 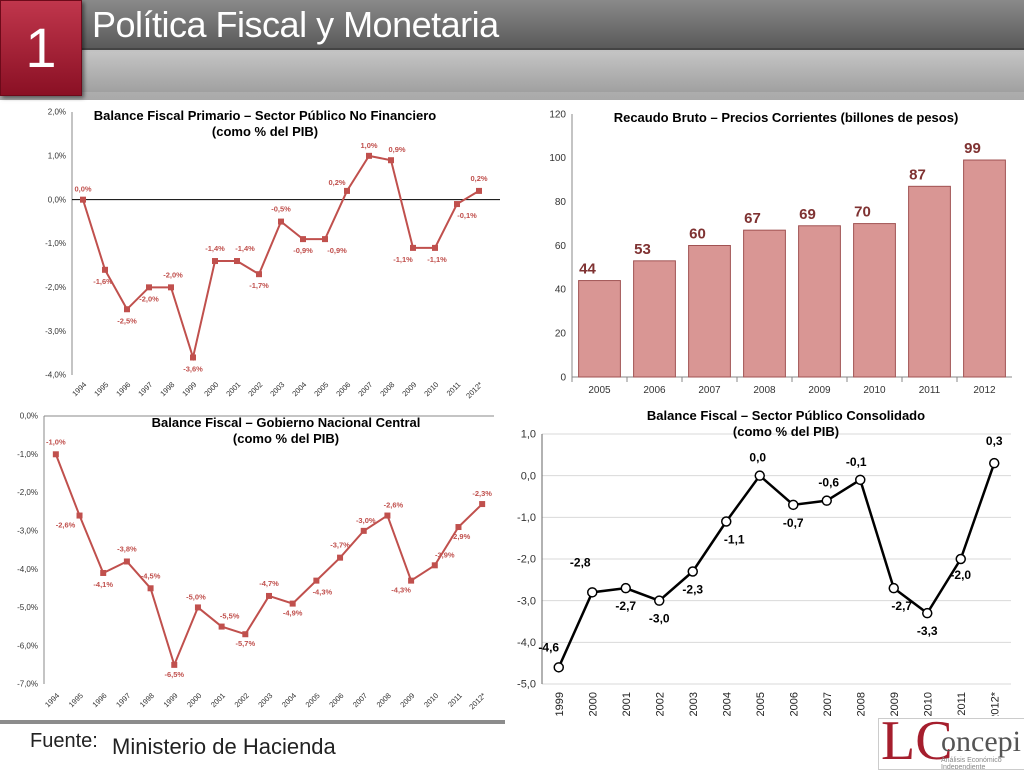 What do you see at coordinates (57, 199) in the screenshot?
I see `y-tick-label: 0,0%` at bounding box center [57, 199].